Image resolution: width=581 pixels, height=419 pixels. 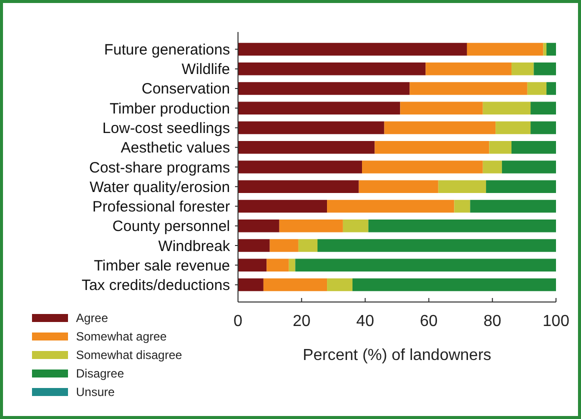 I want to click on legend-label: Agree, so click(x=92, y=318).